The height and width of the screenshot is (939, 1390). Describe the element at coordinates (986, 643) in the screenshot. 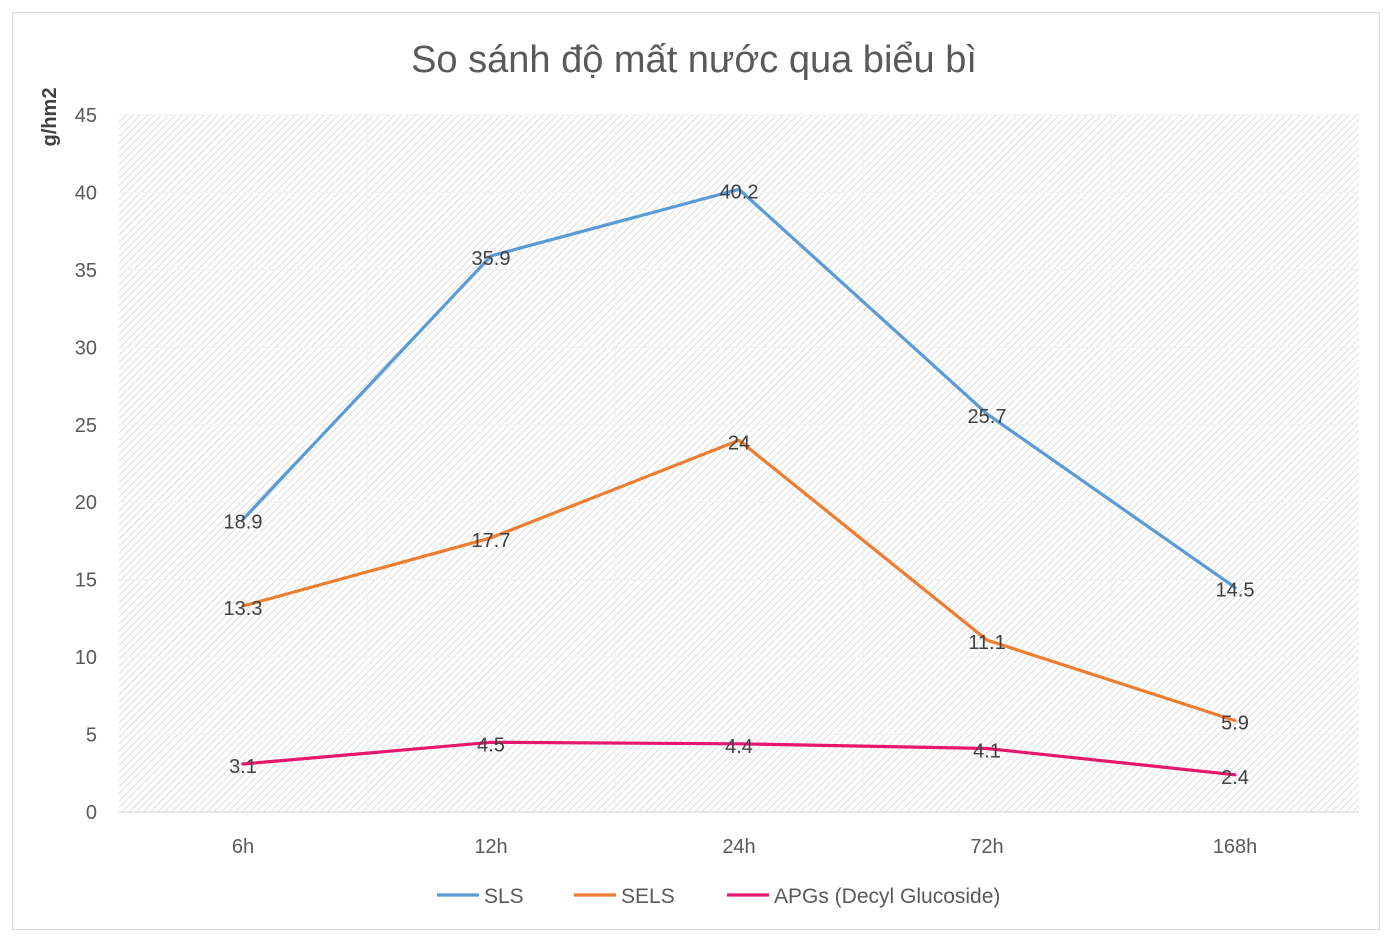

I see `data-label: 11.1` at that location.